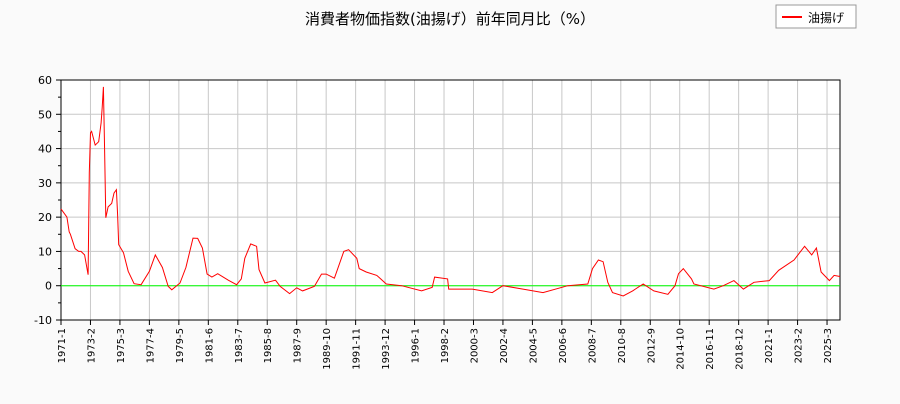 The width and height of the screenshot is (900, 404). What do you see at coordinates (209, 345) in the screenshot?
I see `x-tick-label: 1981-6` at bounding box center [209, 345].